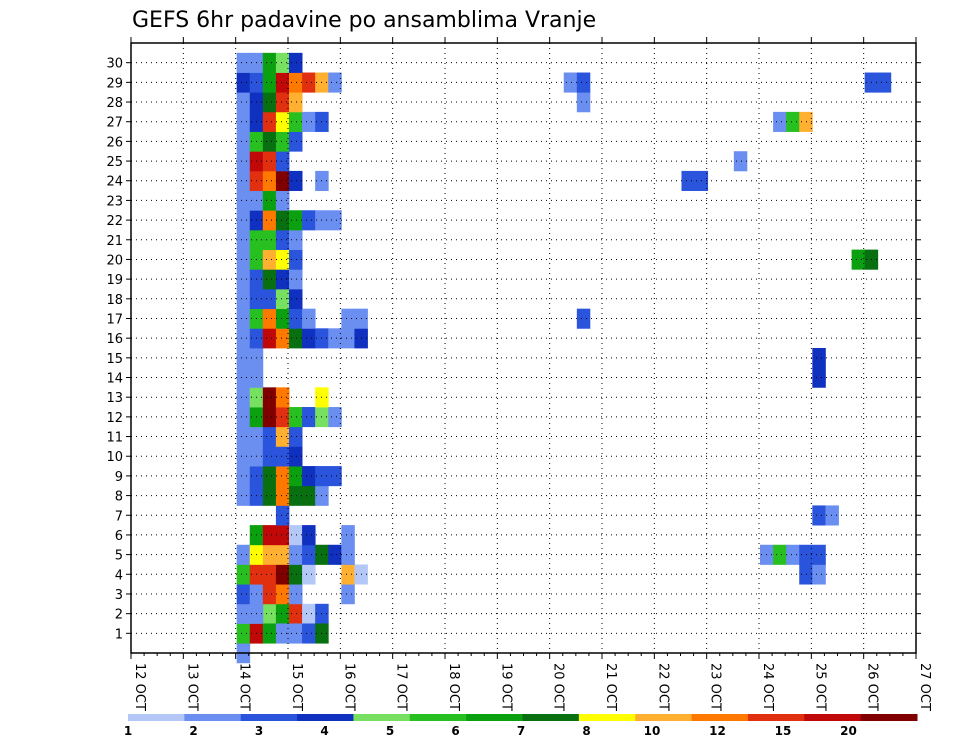 The height and width of the screenshot is (742, 960). I want to click on y-tick-label: 26, so click(114, 142).